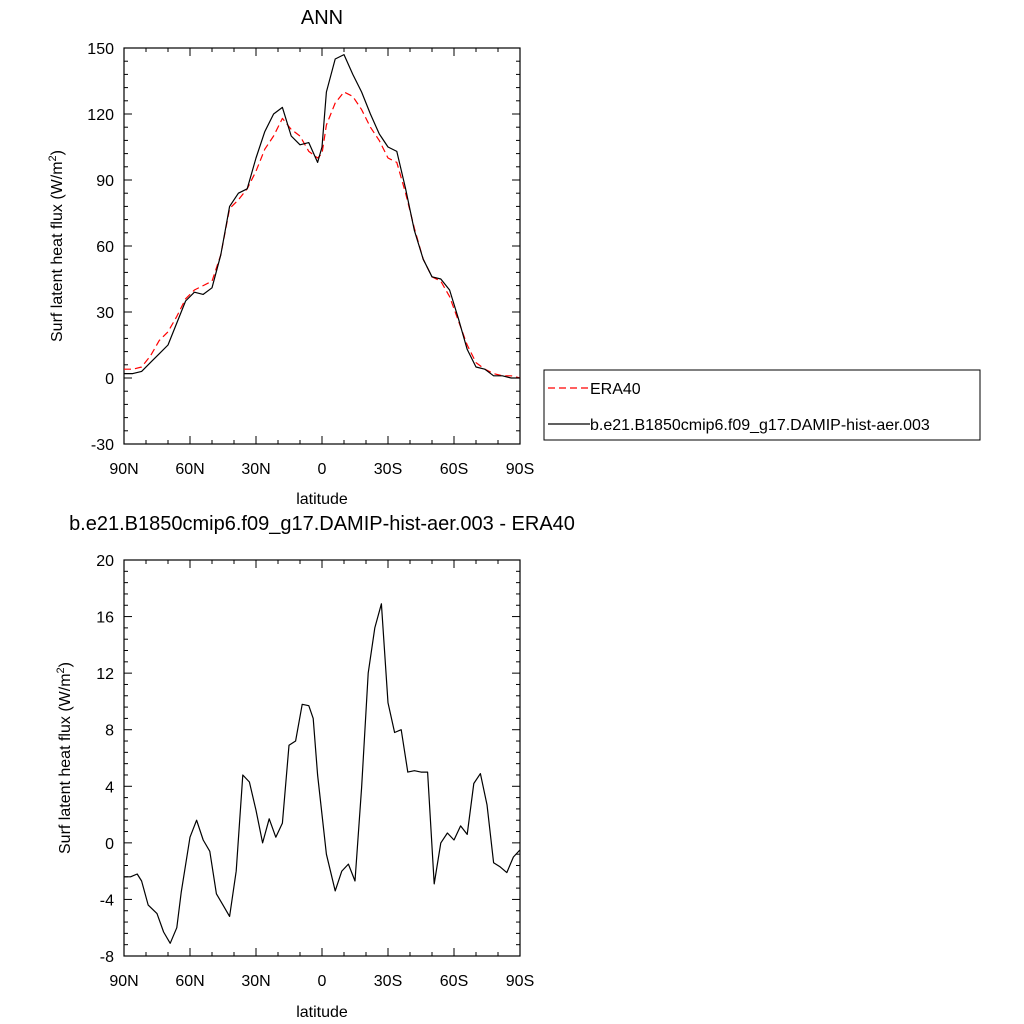 The height and width of the screenshot is (1024, 1024). Describe the element at coordinates (615, 389) in the screenshot. I see `legend-label-era40: ERA40` at that location.